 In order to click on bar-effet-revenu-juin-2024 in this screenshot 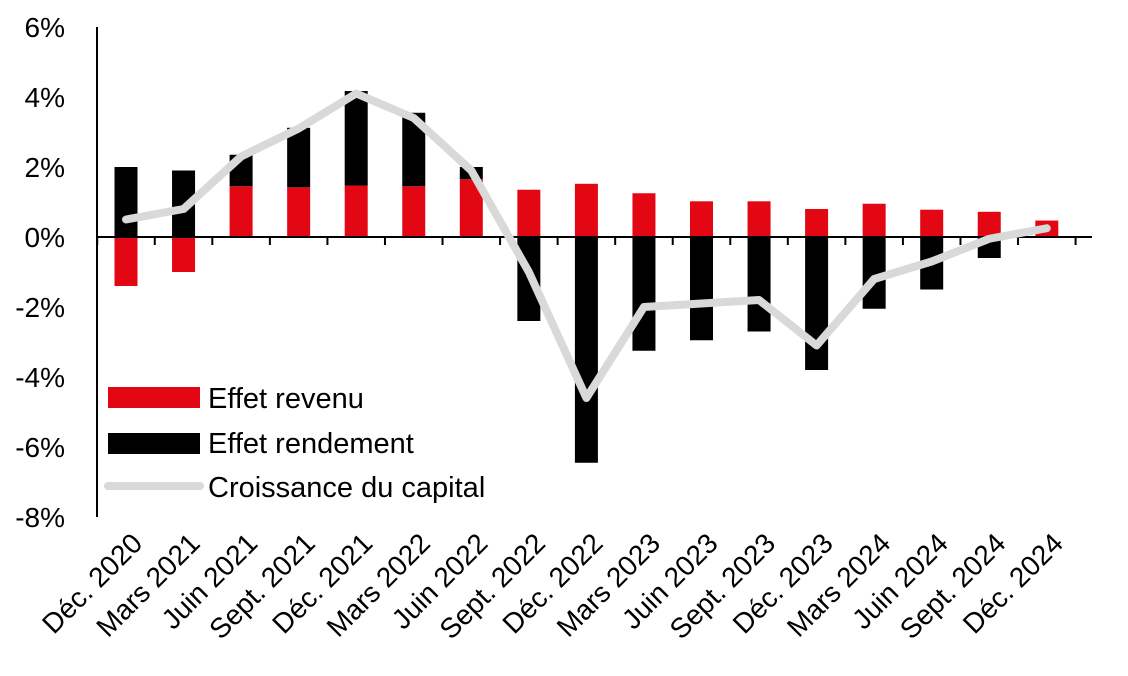, I will do `click(932, 223)`.